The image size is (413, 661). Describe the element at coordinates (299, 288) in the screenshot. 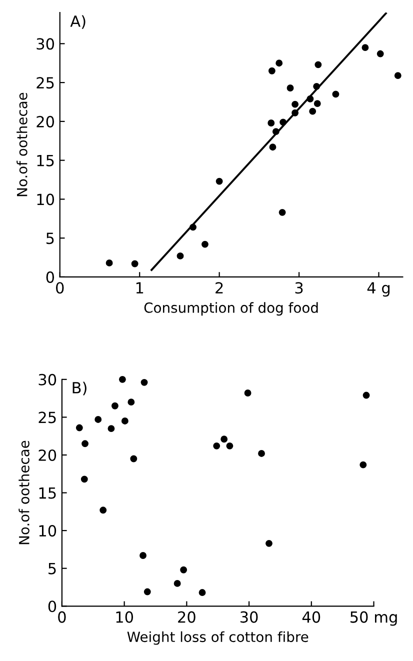

I see `x-tick-label: 3` at that location.